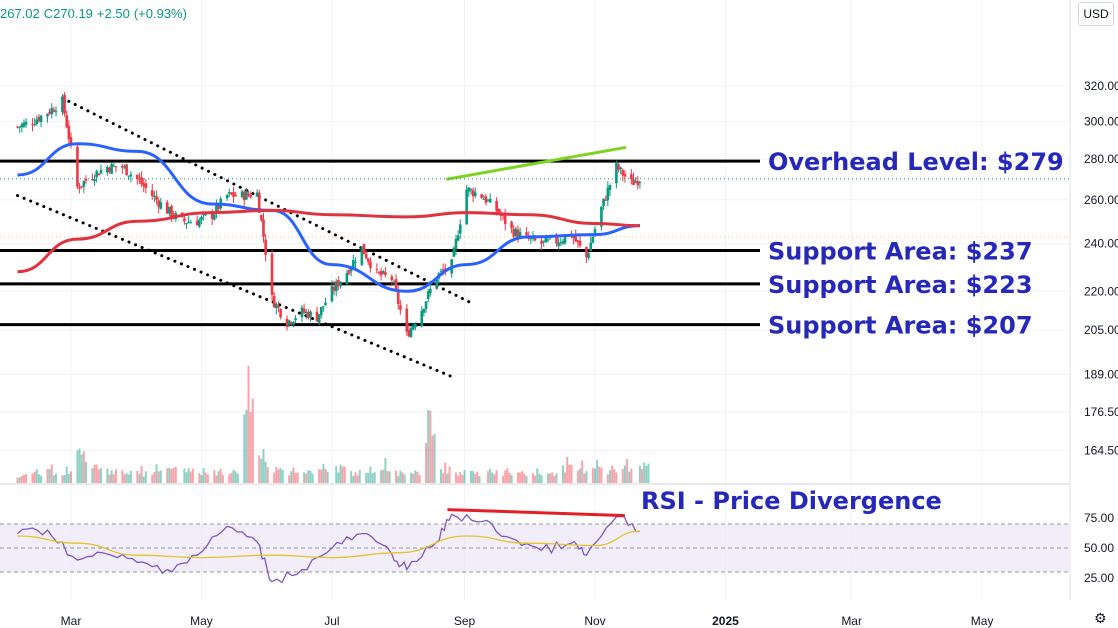 The width and height of the screenshot is (1118, 628). What do you see at coordinates (1101, 451) in the screenshot?
I see `y-tick-label: 164.50` at bounding box center [1101, 451].